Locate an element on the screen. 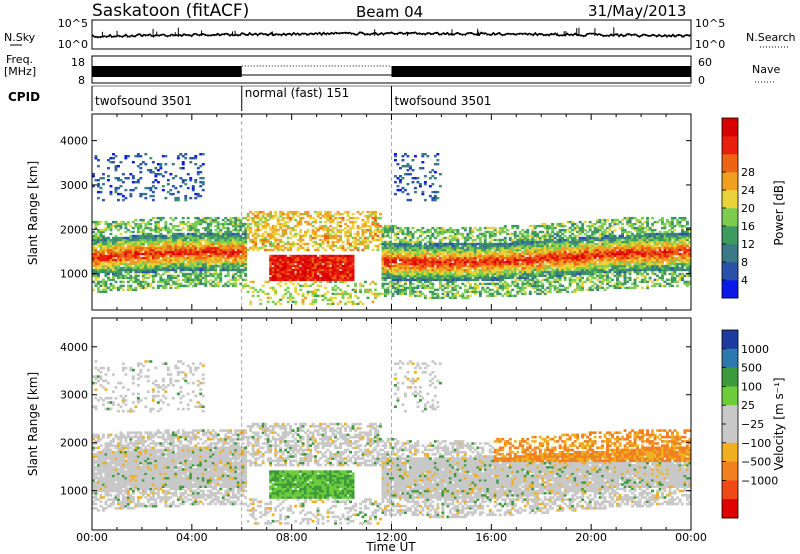 The image size is (800, 554). noise-right-tick-bottom: 10^0 is located at coordinates (710, 44).